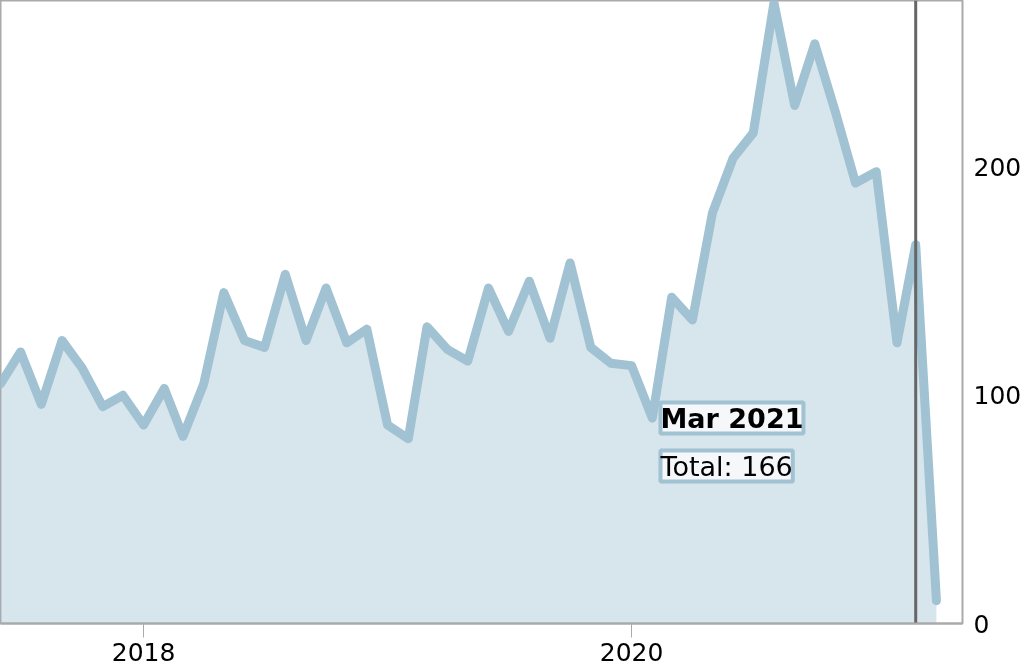 This screenshot has width=1024, height=663. What do you see at coordinates (143, 650) in the screenshot?
I see `x-tick-label: 2018` at bounding box center [143, 650].